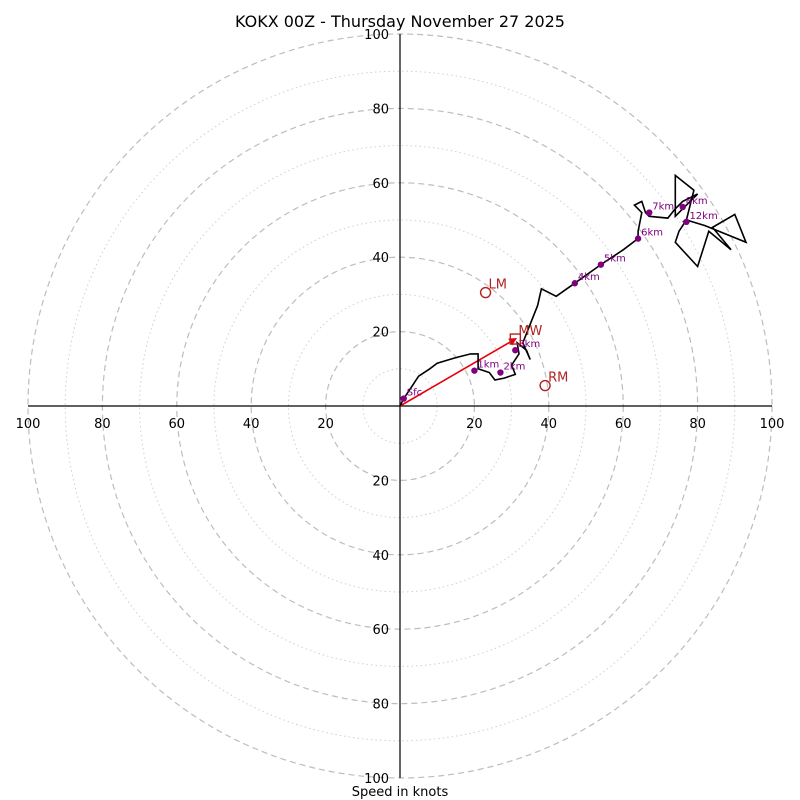 The width and height of the screenshot is (800, 800). I want to click on height-point-12km, so click(686, 222).